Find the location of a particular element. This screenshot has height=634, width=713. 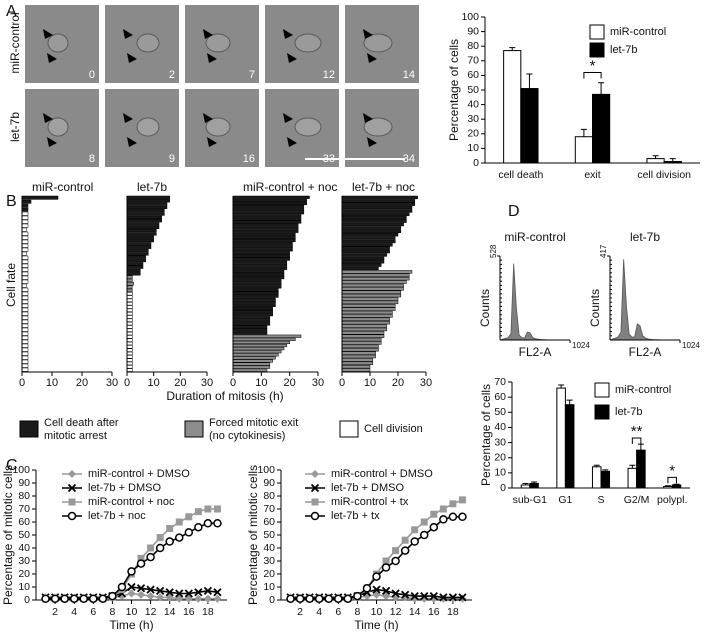

x-tick-label: polypl. is located at coordinates (672, 500).